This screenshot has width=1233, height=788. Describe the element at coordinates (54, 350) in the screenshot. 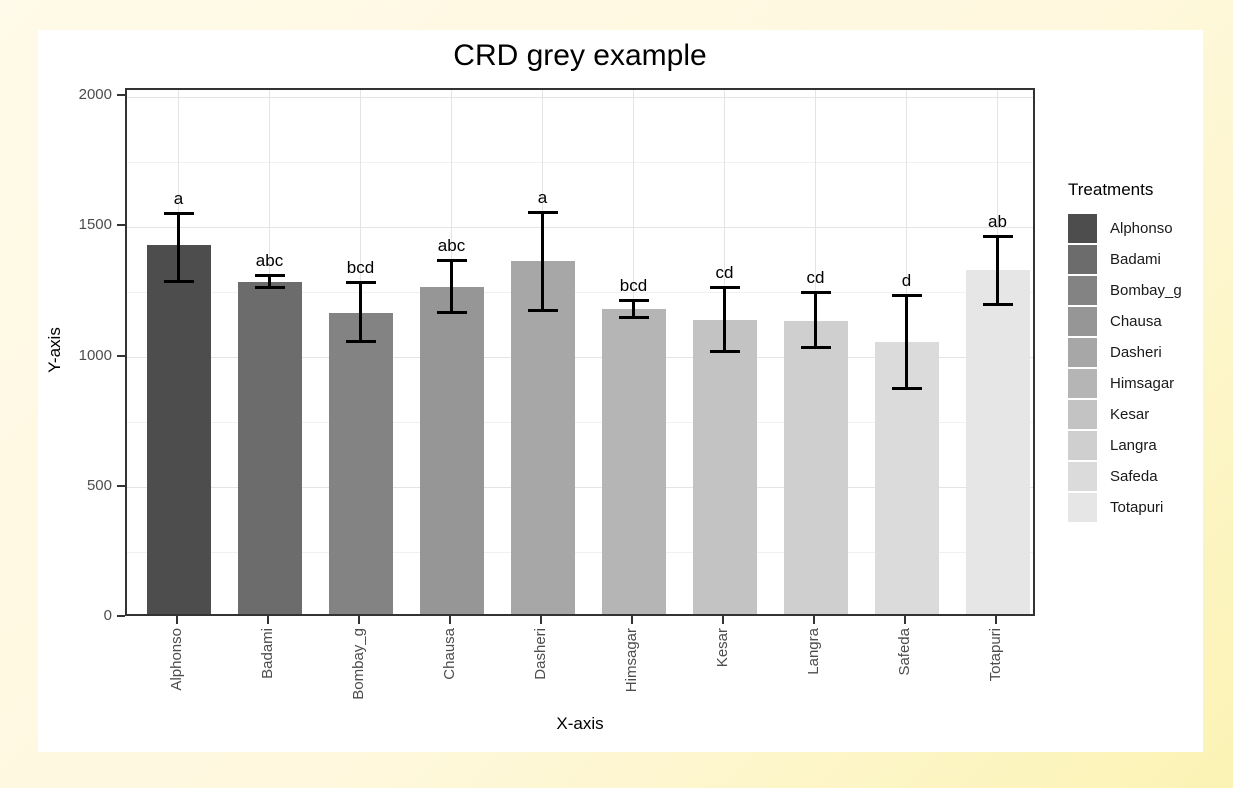

I see `y-axis-title: Y-axis` at that location.